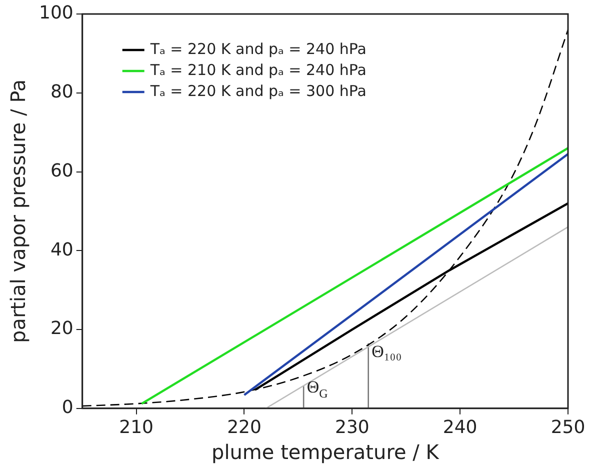  Describe the element at coordinates (18, 211) in the screenshot. I see `y-axis-title: partial vapor pressure / Pa` at that location.